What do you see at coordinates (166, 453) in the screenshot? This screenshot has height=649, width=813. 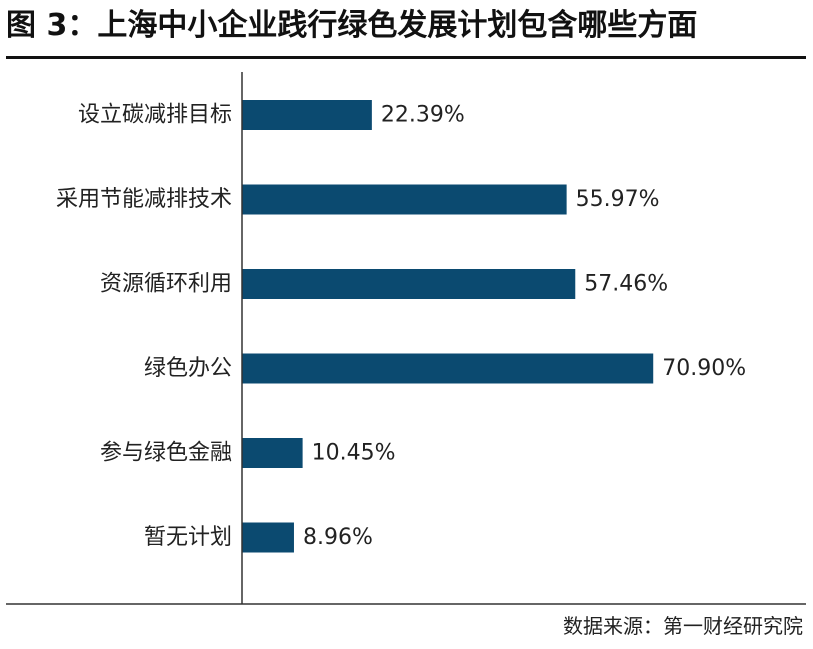 I see `category-label: 参与绿色金融` at bounding box center [166, 453].